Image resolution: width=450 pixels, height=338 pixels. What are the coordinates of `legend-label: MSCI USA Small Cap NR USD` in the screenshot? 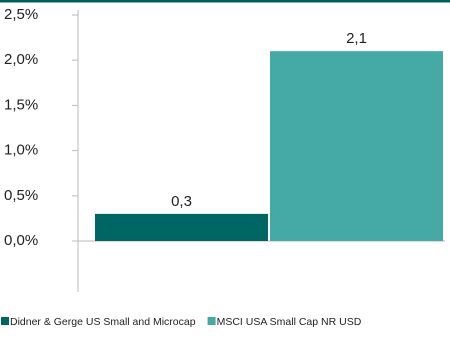 It's located at (289, 322).